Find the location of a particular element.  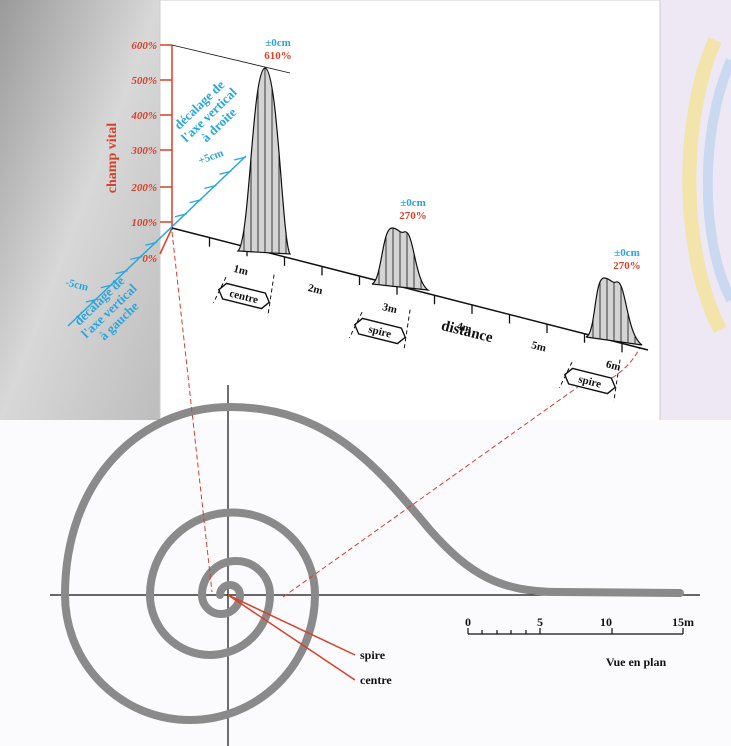

peak-value: 610% is located at coordinates (278, 56).